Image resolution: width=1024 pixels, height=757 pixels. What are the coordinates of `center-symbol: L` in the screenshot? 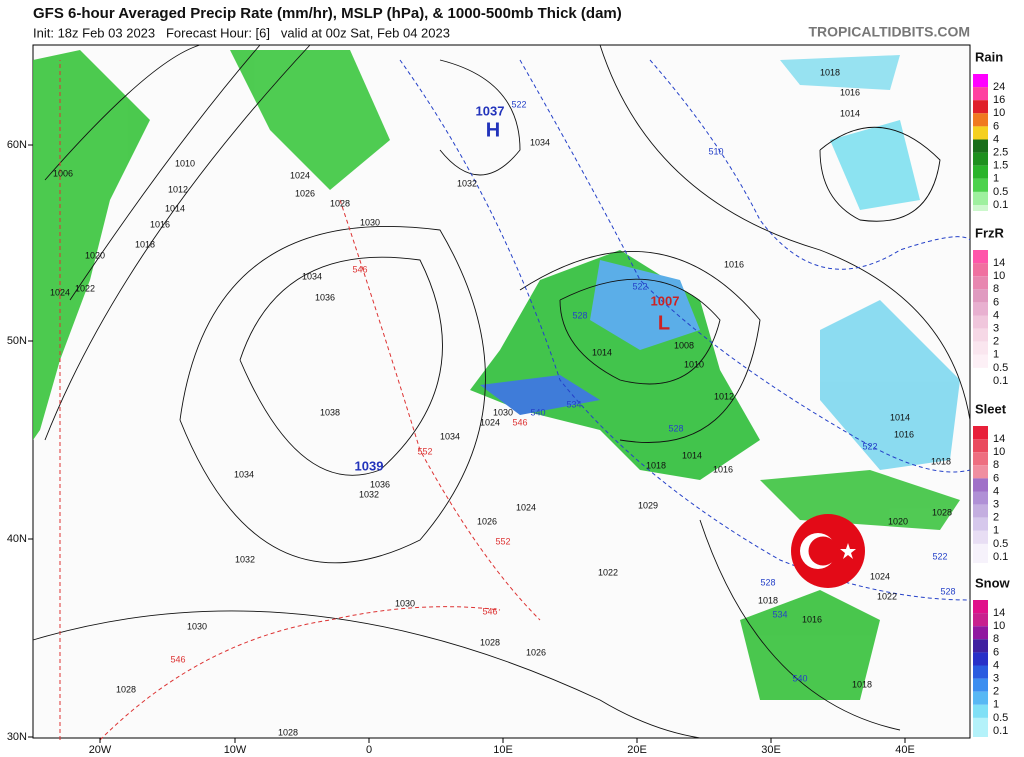 It's located at (664, 323).